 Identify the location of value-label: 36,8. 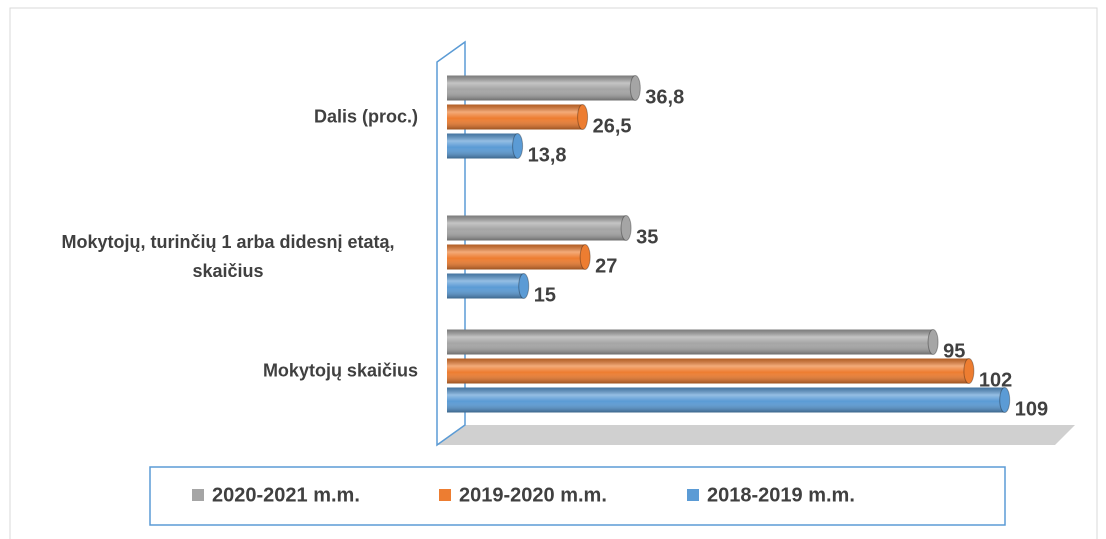
(664, 97).